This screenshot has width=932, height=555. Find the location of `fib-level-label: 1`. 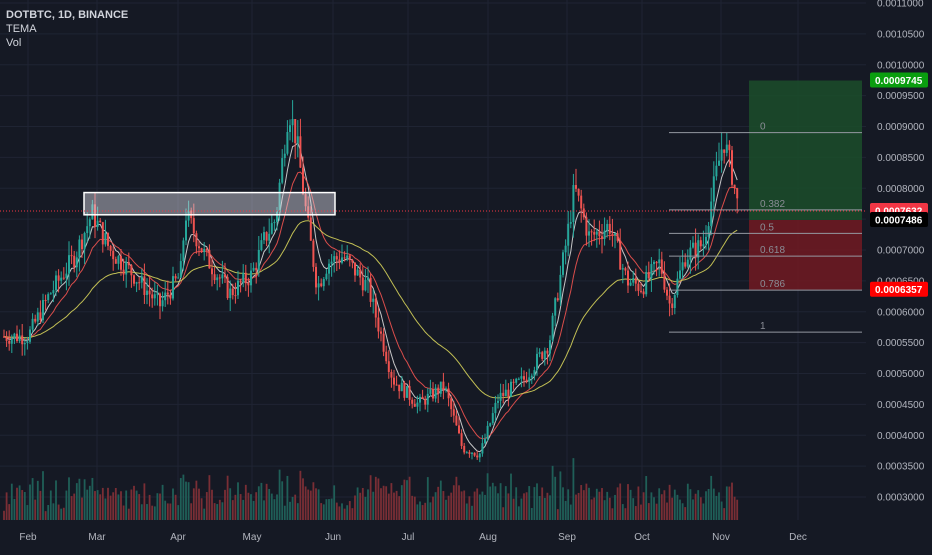

fib-level-label: 1 is located at coordinates (763, 326).